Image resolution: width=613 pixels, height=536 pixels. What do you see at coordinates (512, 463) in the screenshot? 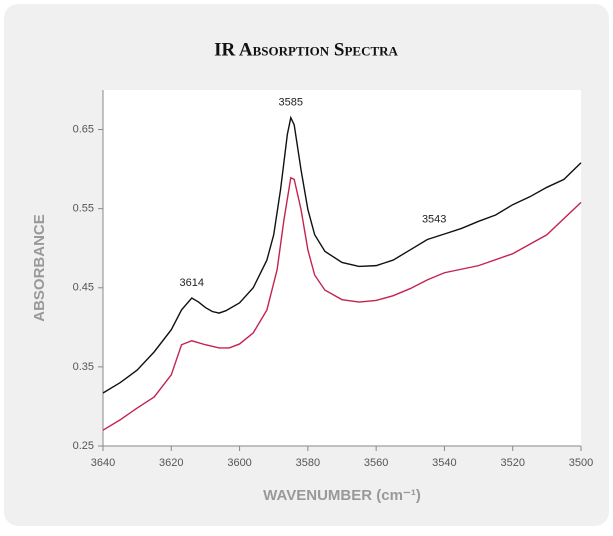
I see `x-tick-label: 3520` at bounding box center [512, 463].